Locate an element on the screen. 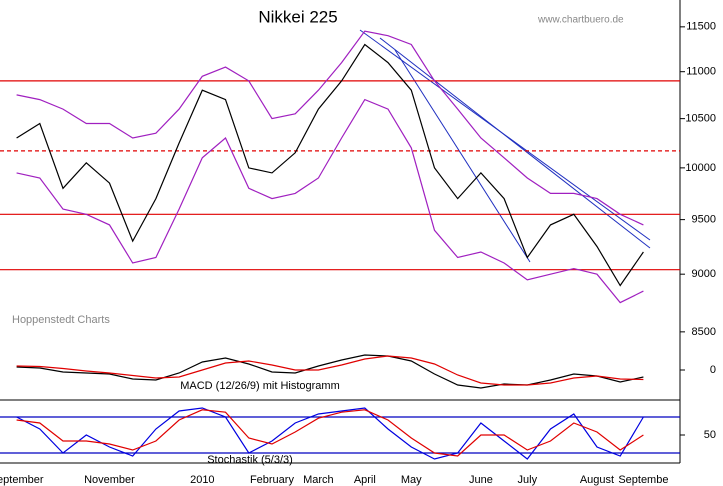 The image size is (723, 486). y-tick-label: 0 is located at coordinates (713, 370).